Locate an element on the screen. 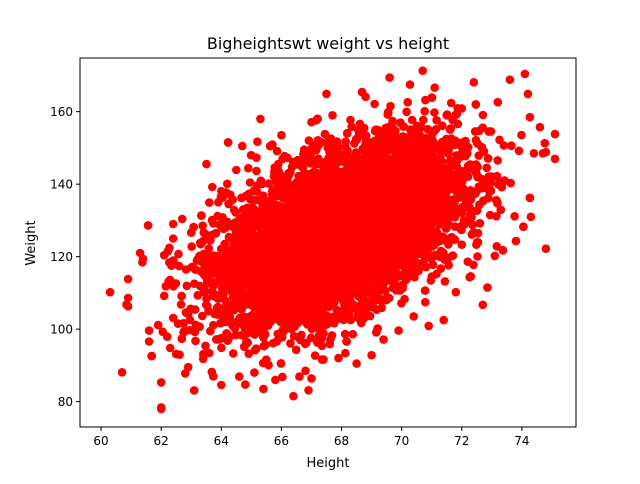 The image size is (640, 484). chart-title: Bigheightswt weight vs height is located at coordinates (328, 43).